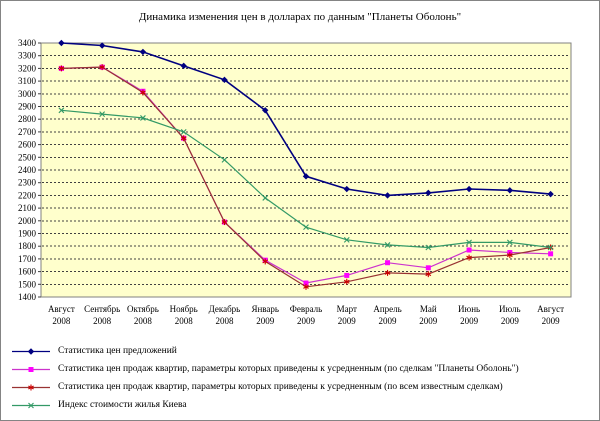 This screenshot has height=421, width=600. I want to click on x-tick-label-month: Декабрь, so click(225, 309).